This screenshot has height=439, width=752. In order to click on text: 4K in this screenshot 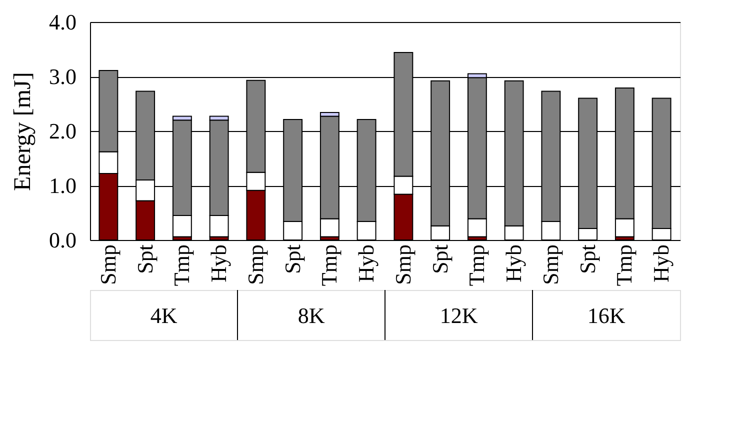, I will do `click(164, 315)`.